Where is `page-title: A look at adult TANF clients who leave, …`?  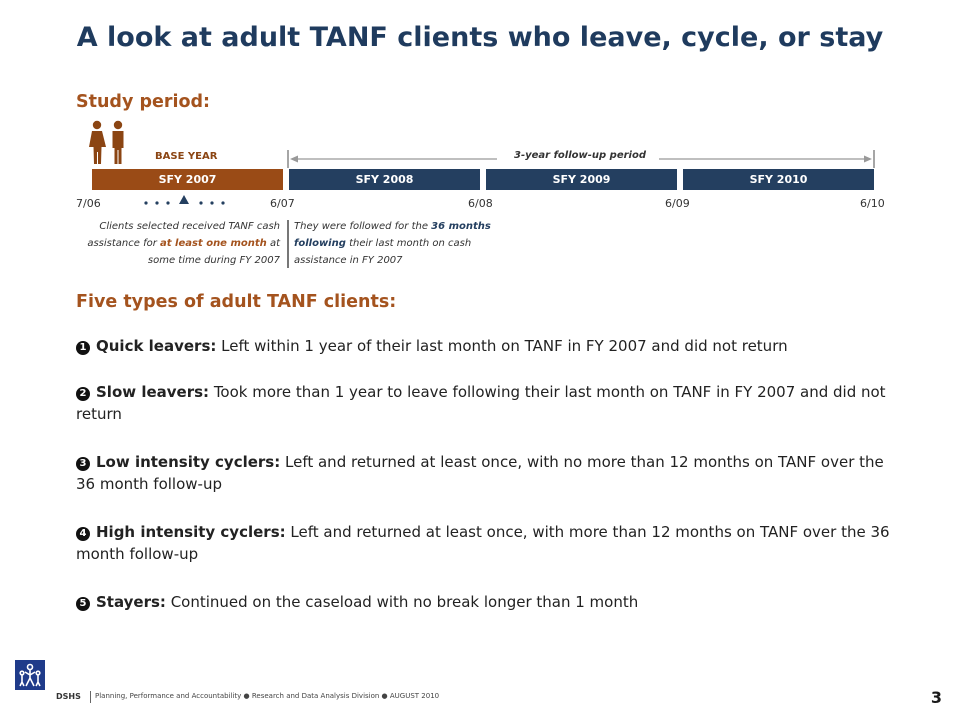 page-title: A look at adult TANF clients who leave, … is located at coordinates (480, 37).